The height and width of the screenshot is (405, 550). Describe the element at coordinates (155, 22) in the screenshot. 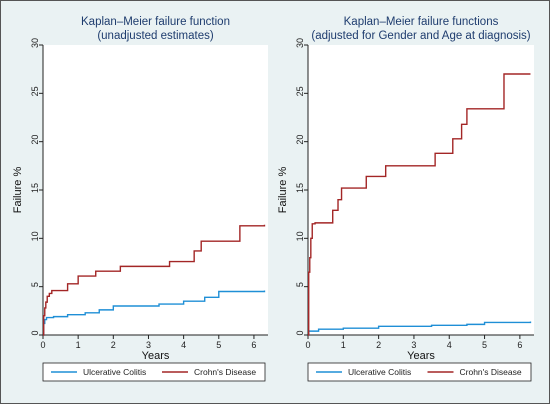

I see `chart-title: Kaplan–Meier failure function` at that location.